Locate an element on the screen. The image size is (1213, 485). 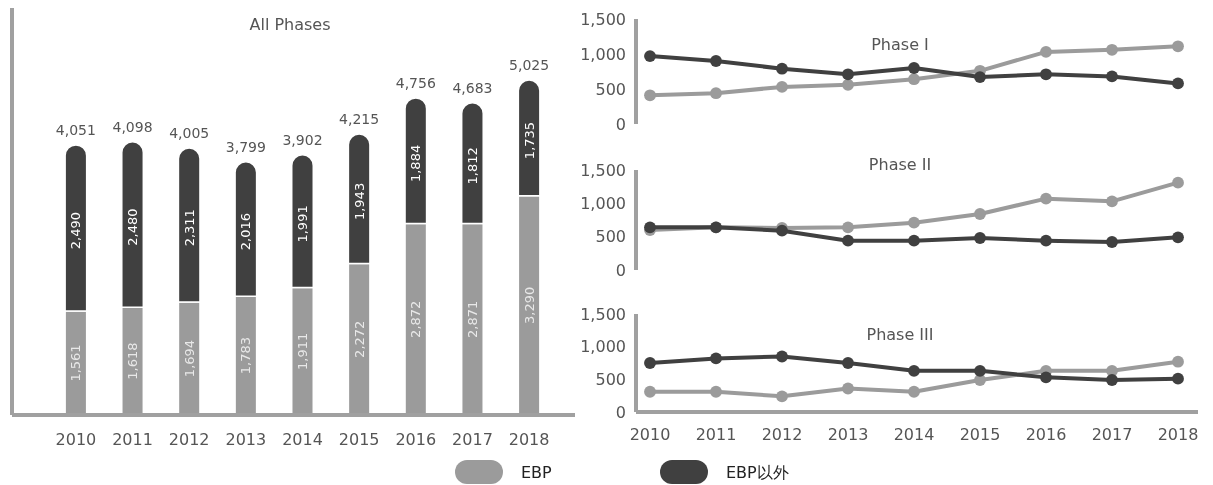
data-label: 1,694 is located at coordinates (189, 358).